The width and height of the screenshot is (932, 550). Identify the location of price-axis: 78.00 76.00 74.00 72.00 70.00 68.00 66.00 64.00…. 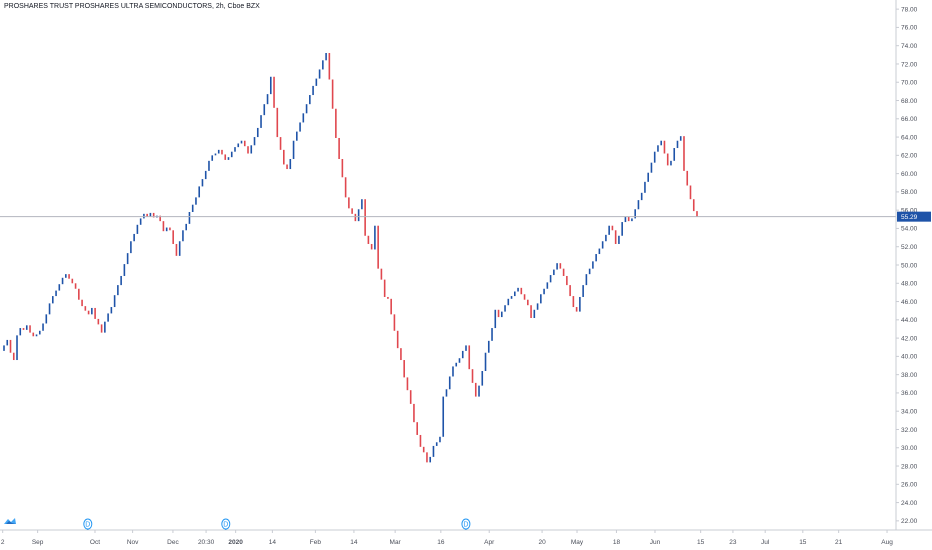
(907, 265).